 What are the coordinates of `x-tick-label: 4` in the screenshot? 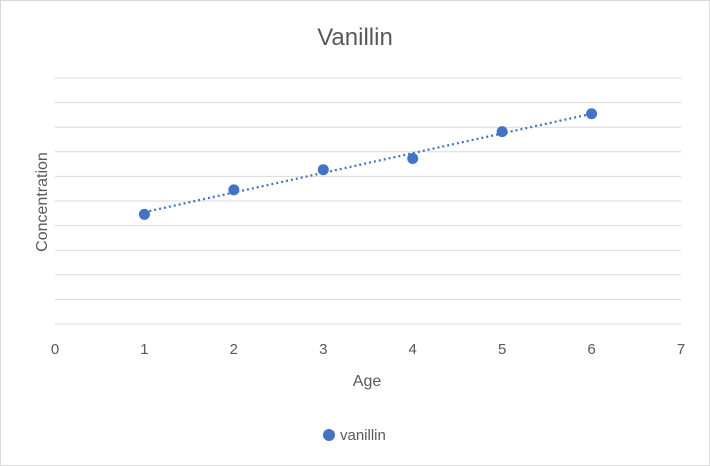 It's located at (413, 349).